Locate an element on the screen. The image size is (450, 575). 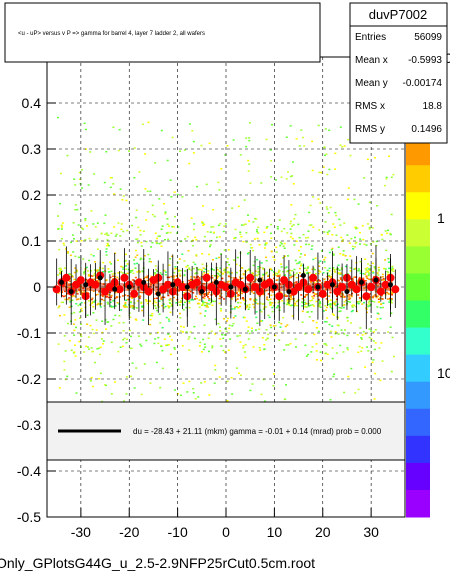
y-tick-label: -0.1 is located at coordinates (29, 333).